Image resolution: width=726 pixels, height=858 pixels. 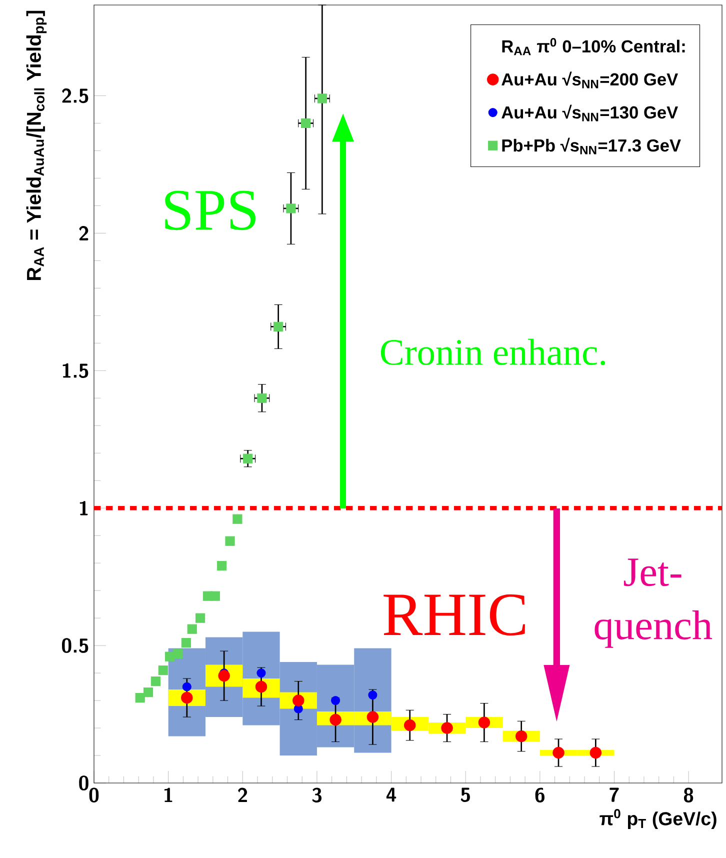 What do you see at coordinates (317, 795) in the screenshot?
I see `x-tick-label: 3` at bounding box center [317, 795].